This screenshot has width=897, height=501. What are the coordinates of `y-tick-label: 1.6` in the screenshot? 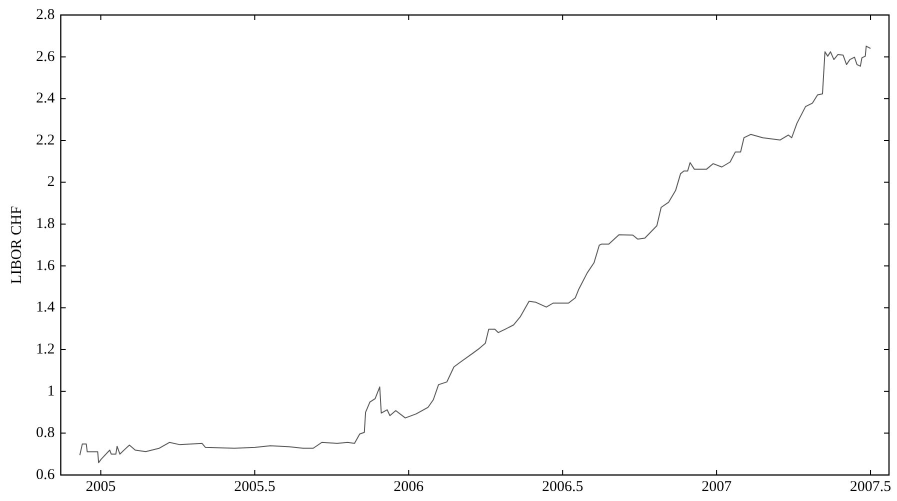 It's located at (46, 266).